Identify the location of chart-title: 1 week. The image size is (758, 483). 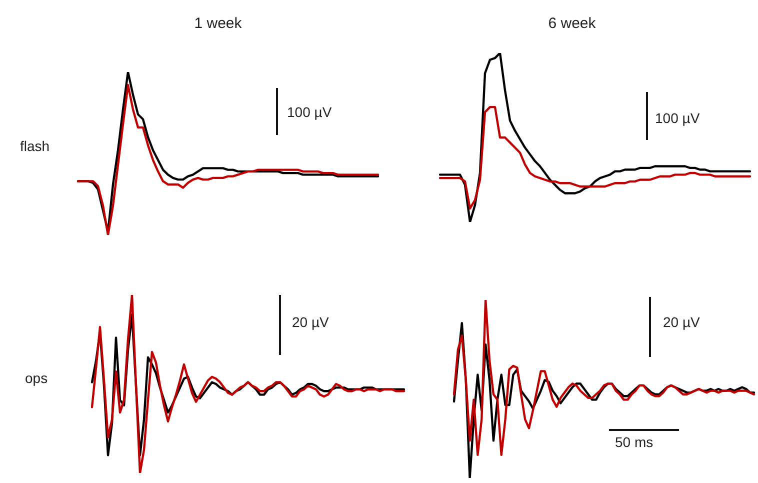
(218, 23).